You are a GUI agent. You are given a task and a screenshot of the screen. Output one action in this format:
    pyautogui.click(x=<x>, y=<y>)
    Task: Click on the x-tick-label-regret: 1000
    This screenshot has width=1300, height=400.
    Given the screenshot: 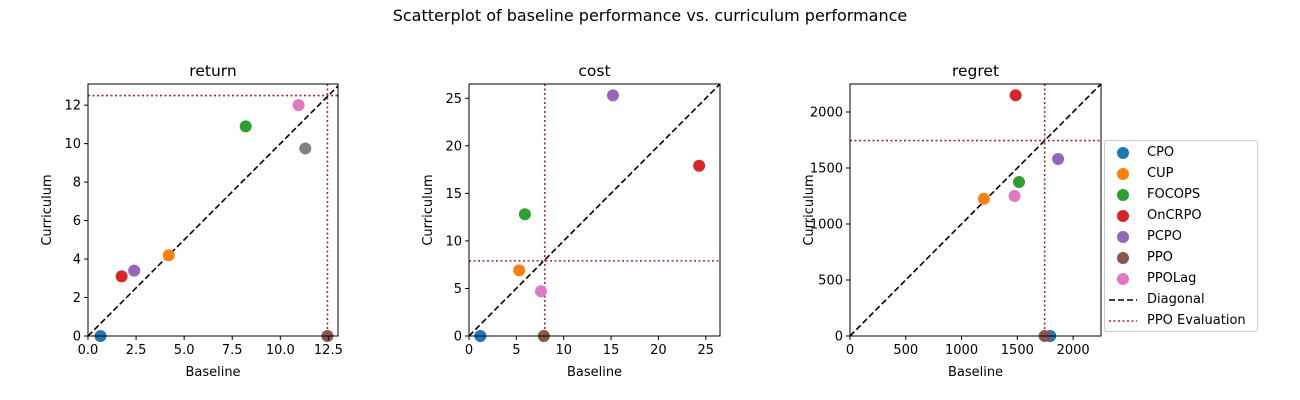 What is the action you would take?
    pyautogui.click(x=961, y=350)
    